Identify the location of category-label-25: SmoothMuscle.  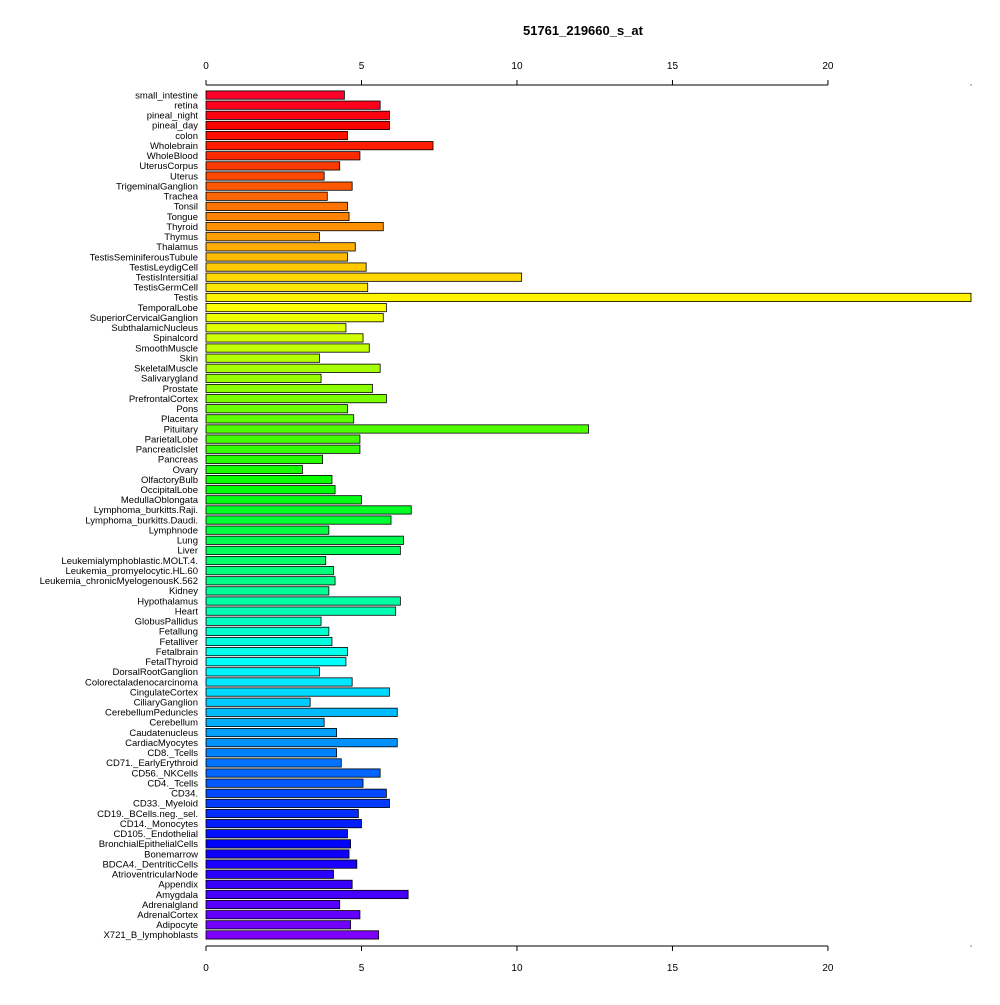
(166, 348).